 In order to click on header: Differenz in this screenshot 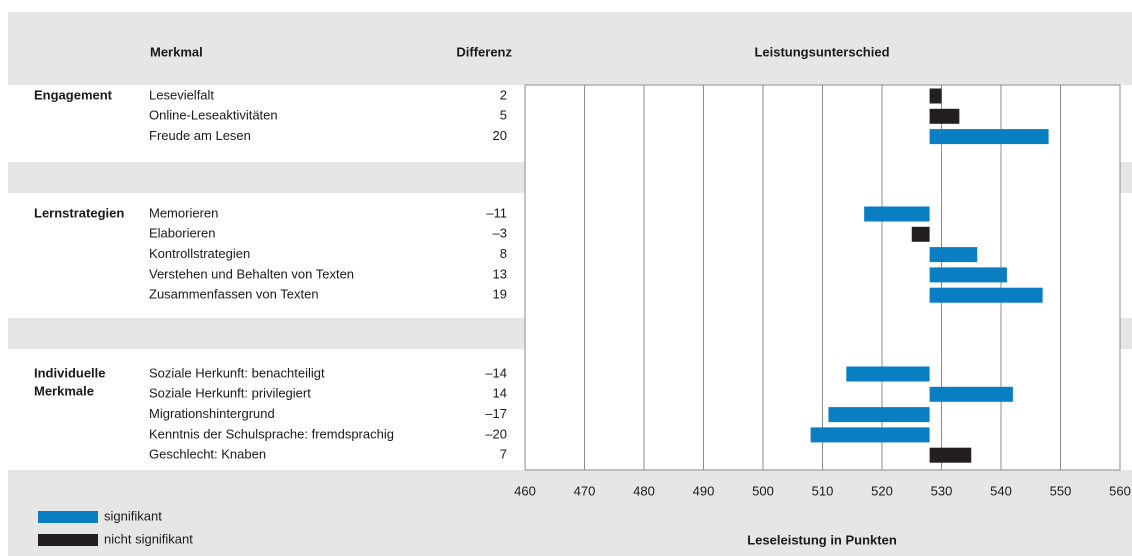, I will do `click(484, 51)`.